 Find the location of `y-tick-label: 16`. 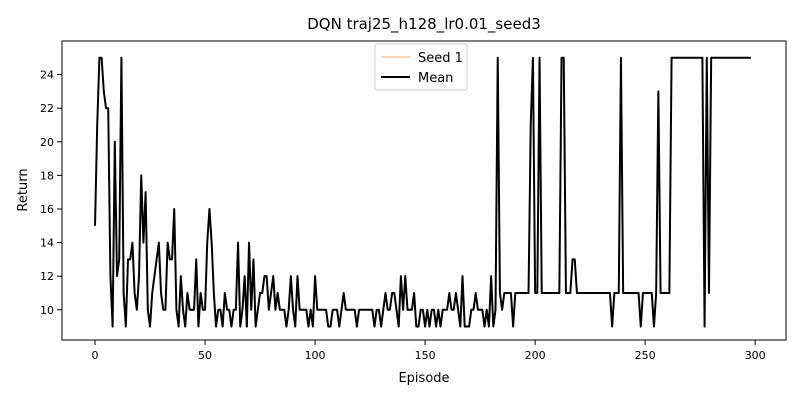

y-tick-label: 16 is located at coordinates (47, 209).